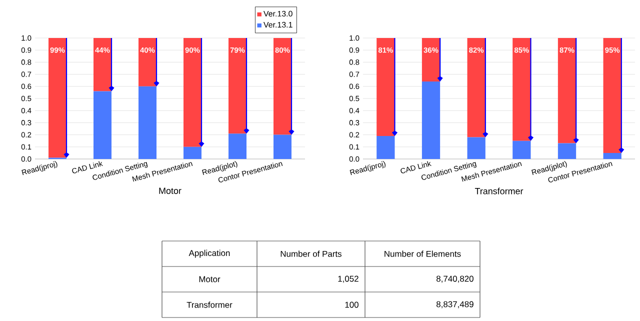 This screenshot has width=640, height=321. Describe the element at coordinates (170, 191) in the screenshot. I see `x-axis-title: Motor` at that location.